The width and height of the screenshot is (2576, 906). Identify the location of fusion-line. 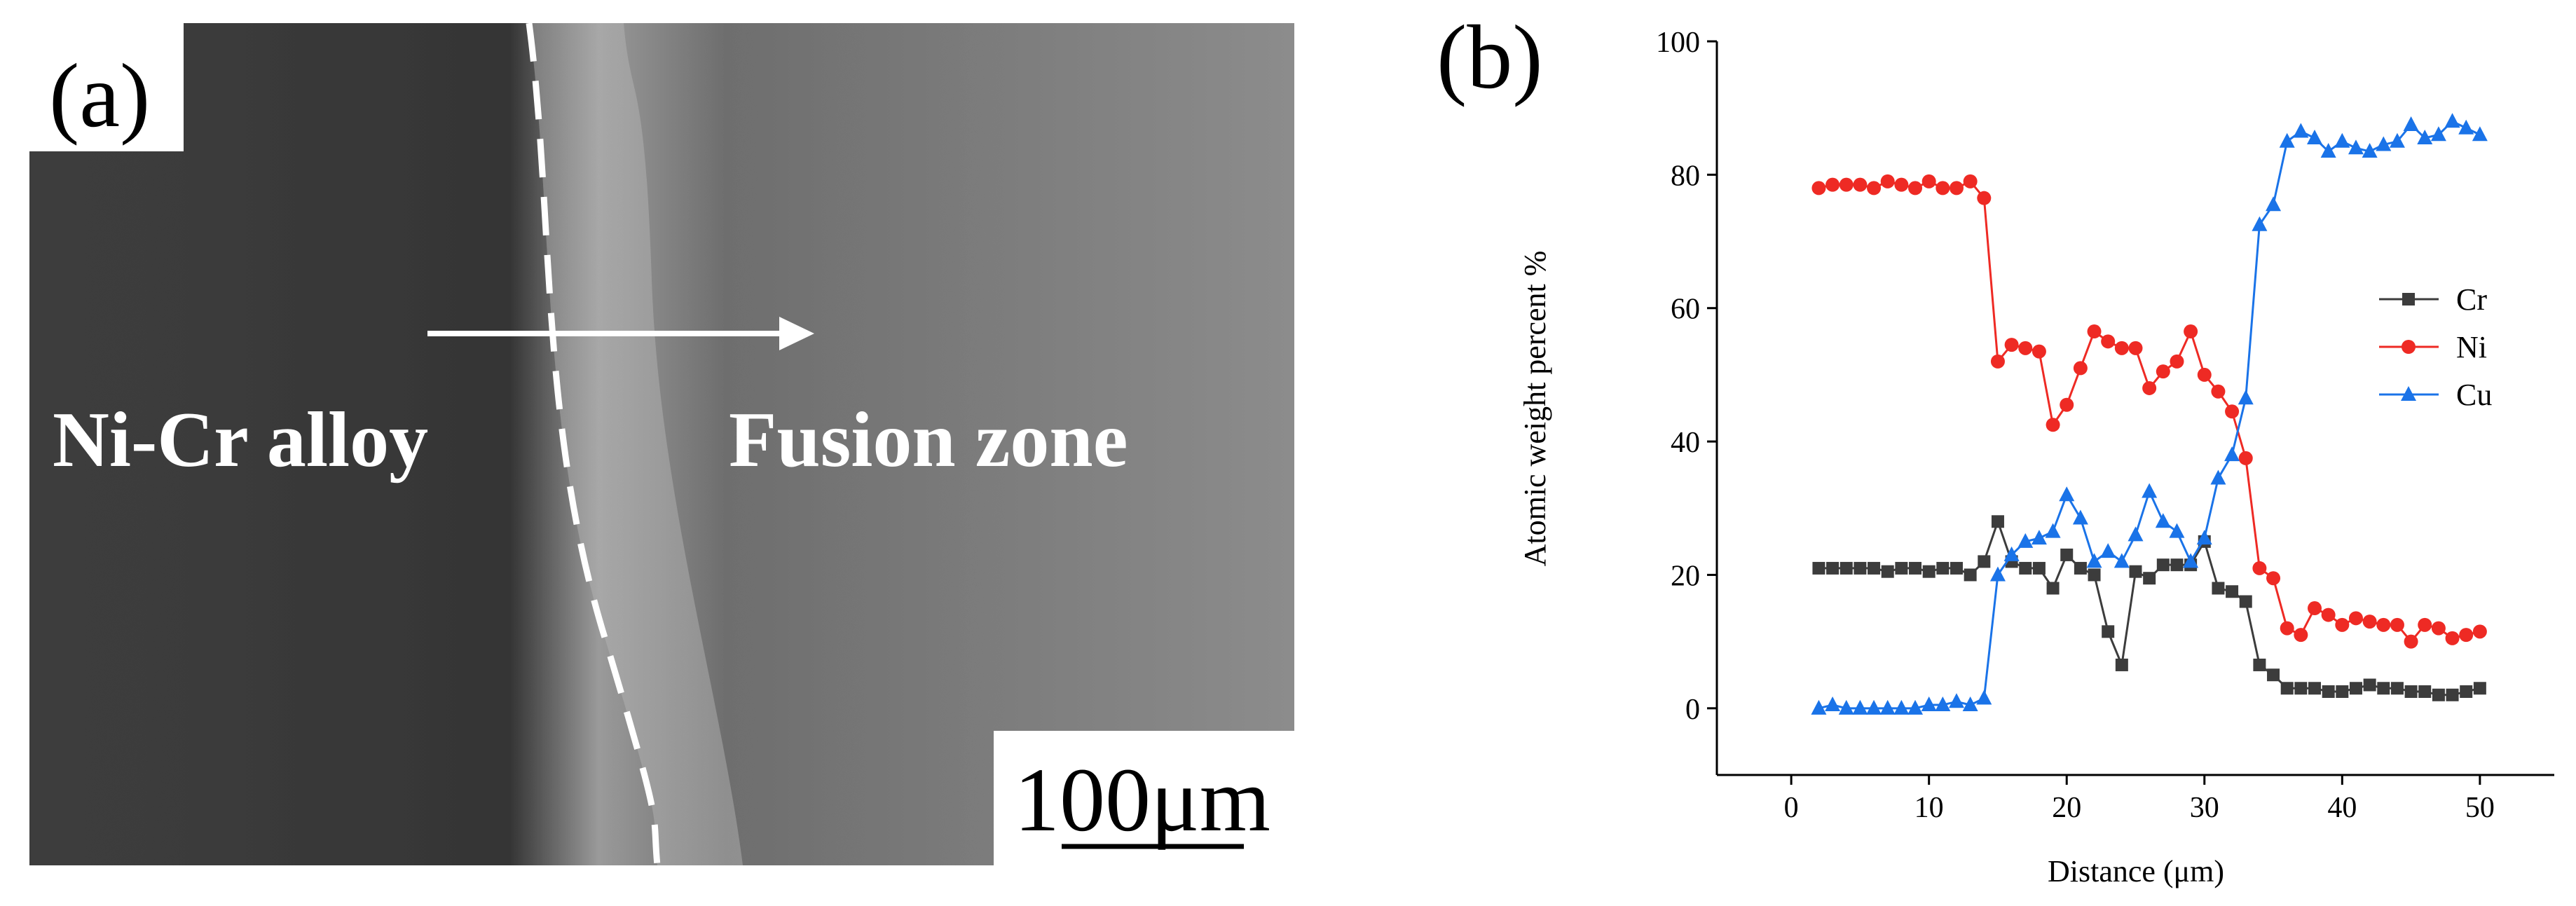
(593, 444).